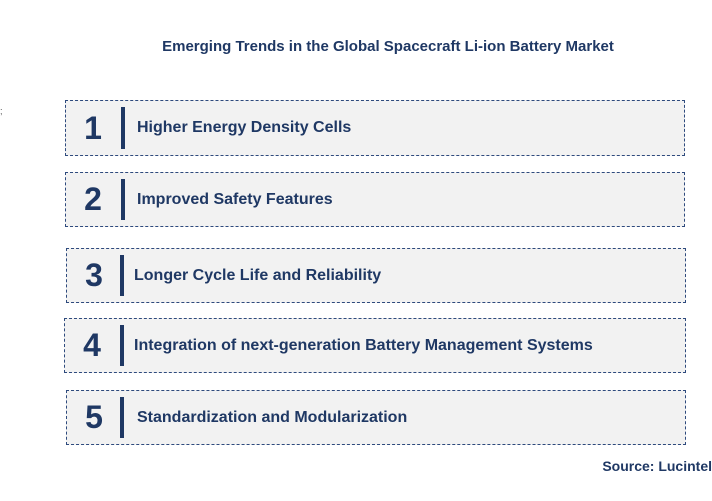 This screenshot has height=501, width=712. What do you see at coordinates (272, 417) in the screenshot?
I see `trend-label: Standardization and Modularization` at bounding box center [272, 417].